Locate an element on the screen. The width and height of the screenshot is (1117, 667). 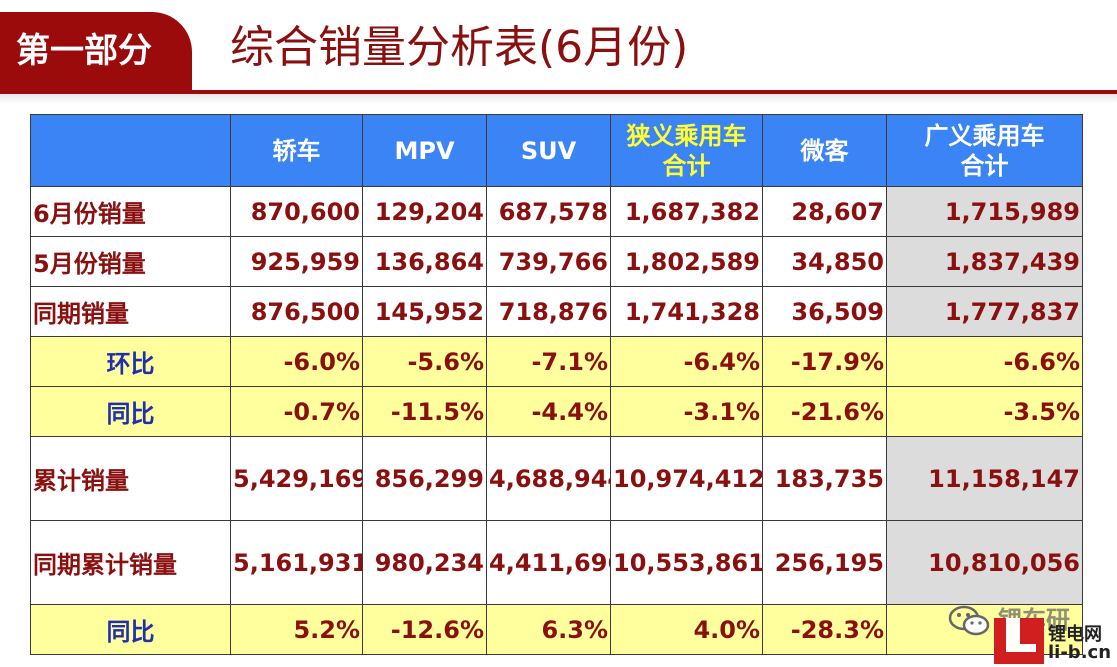
section-label: 第一部分 is located at coordinates (96, 51).